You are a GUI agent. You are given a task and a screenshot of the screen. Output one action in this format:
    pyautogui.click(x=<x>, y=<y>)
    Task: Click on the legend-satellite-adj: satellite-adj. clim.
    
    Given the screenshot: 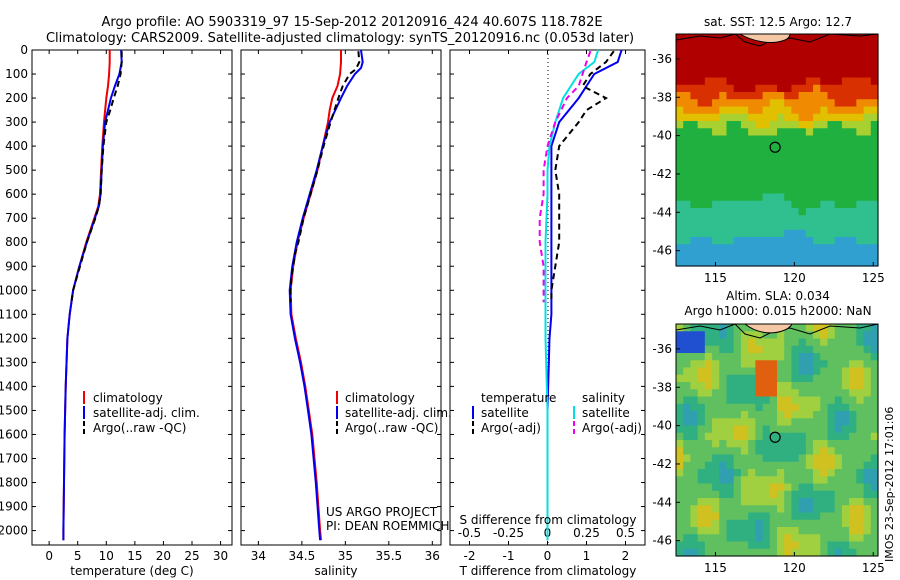 What is the action you would take?
    pyautogui.click(x=398, y=413)
    